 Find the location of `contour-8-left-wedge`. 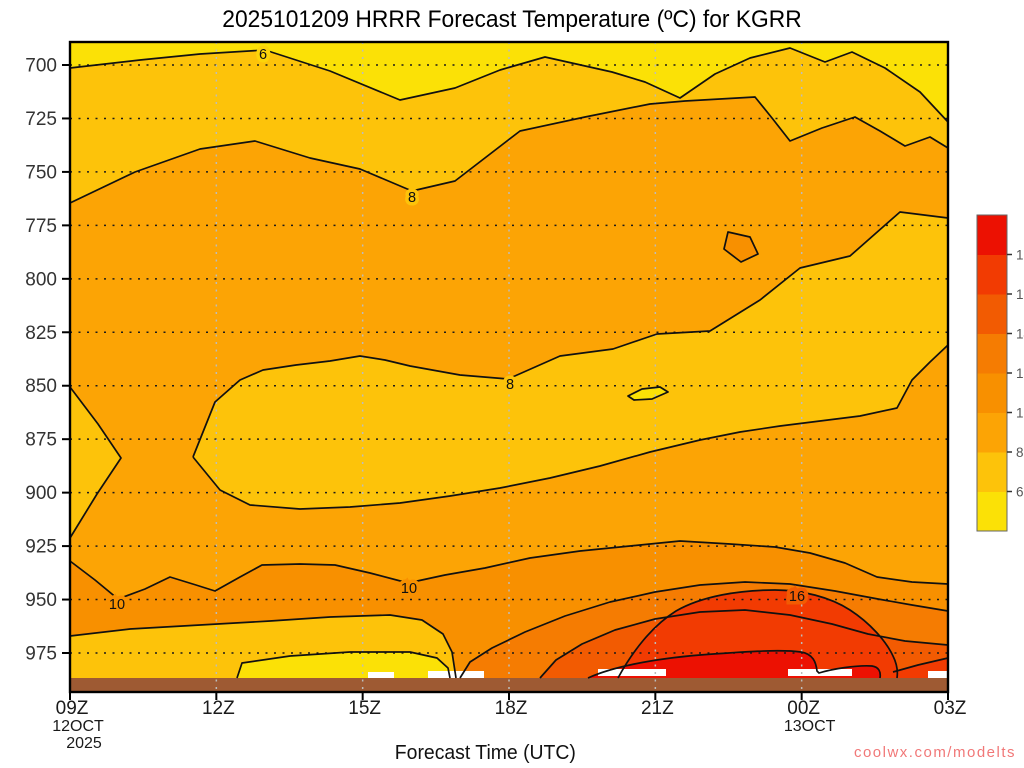

contour-8-left-wedge is located at coordinates (95, 462).